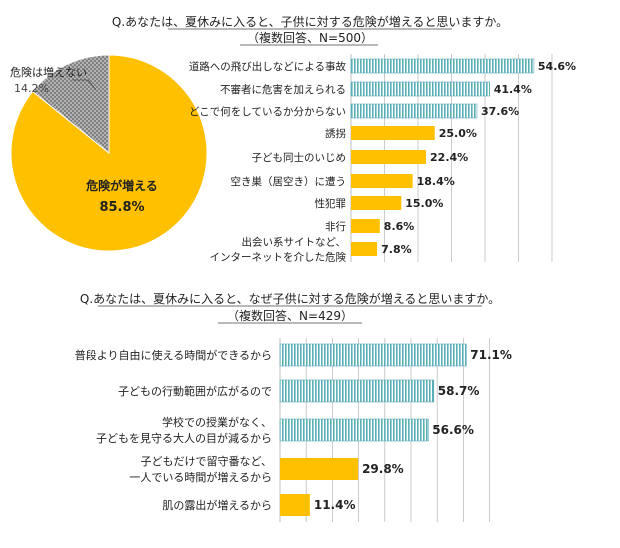  What do you see at coordinates (121, 207) in the screenshot?
I see `pie-value-increase: 85.8%` at bounding box center [121, 207].